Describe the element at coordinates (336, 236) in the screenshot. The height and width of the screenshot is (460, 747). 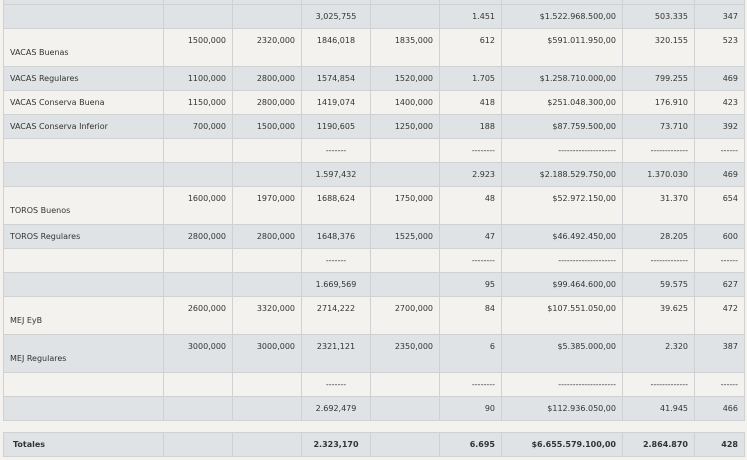
I see `cell-col-4: 1648,376` at that location.